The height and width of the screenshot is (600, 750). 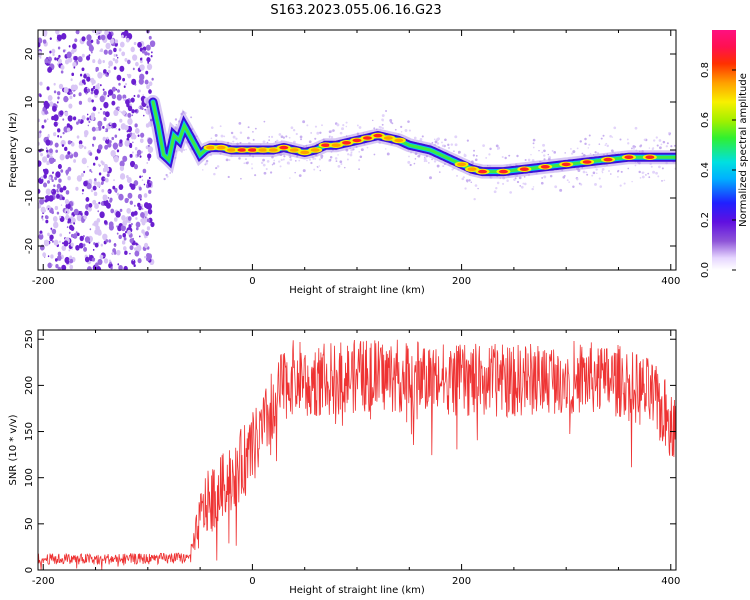 What do you see at coordinates (43, 581) in the screenshot?
I see `snr-xtick-label: -200` at bounding box center [43, 581].